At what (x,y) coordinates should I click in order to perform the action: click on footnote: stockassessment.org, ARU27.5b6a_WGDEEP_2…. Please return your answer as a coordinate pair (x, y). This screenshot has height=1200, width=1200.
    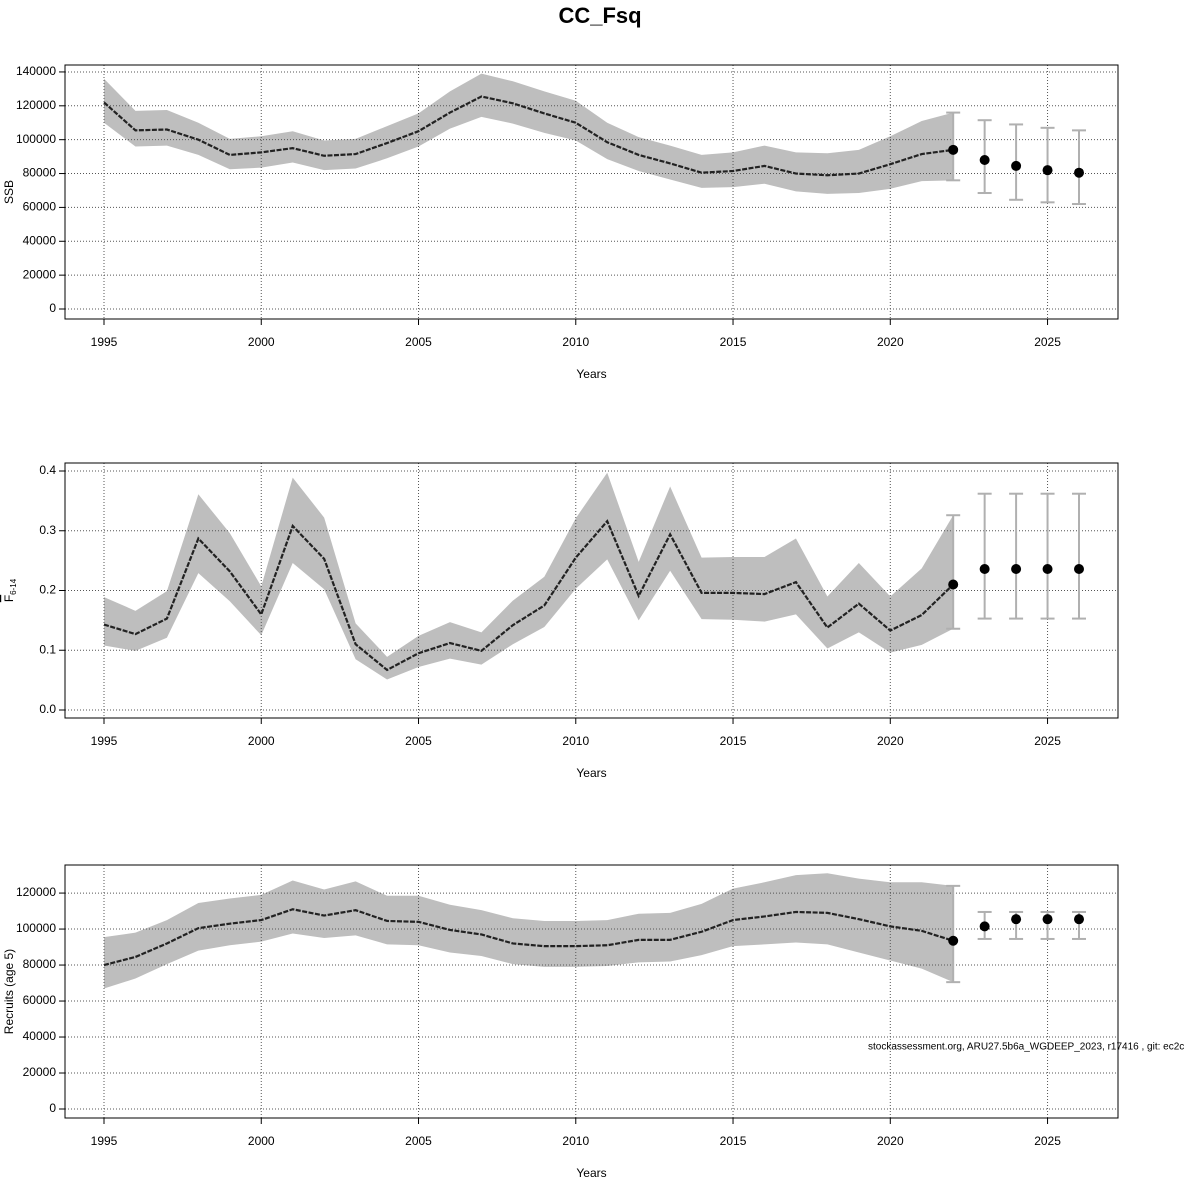
    Looking at the image, I should click on (1026, 1047).